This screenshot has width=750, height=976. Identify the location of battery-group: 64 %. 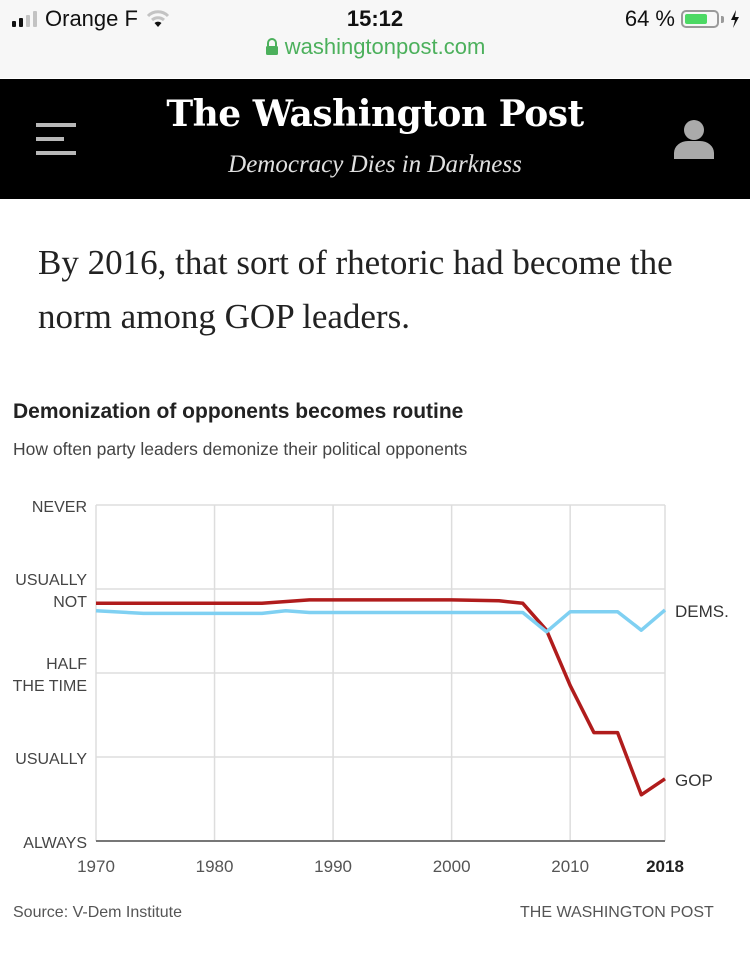
(682, 19).